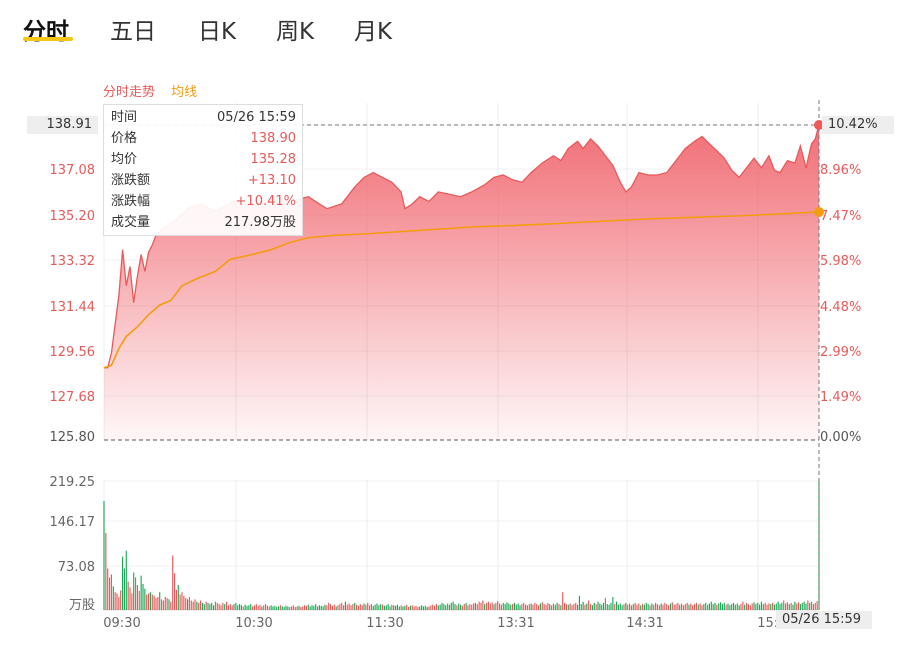 This screenshot has width=906, height=670. I want to click on crosshair-pct-label: 10.42%, so click(858, 125).